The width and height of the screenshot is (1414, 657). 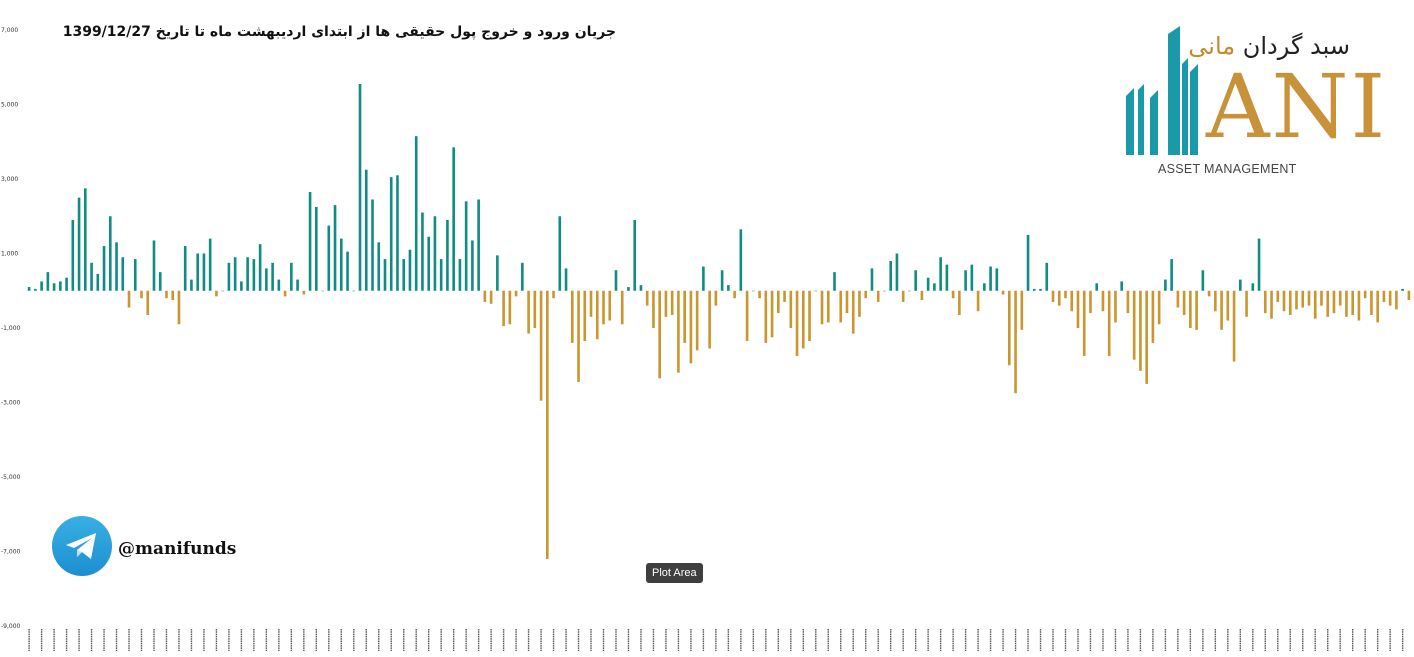 What do you see at coordinates (177, 549) in the screenshot?
I see `telegram-handle: @manifunds` at bounding box center [177, 549].